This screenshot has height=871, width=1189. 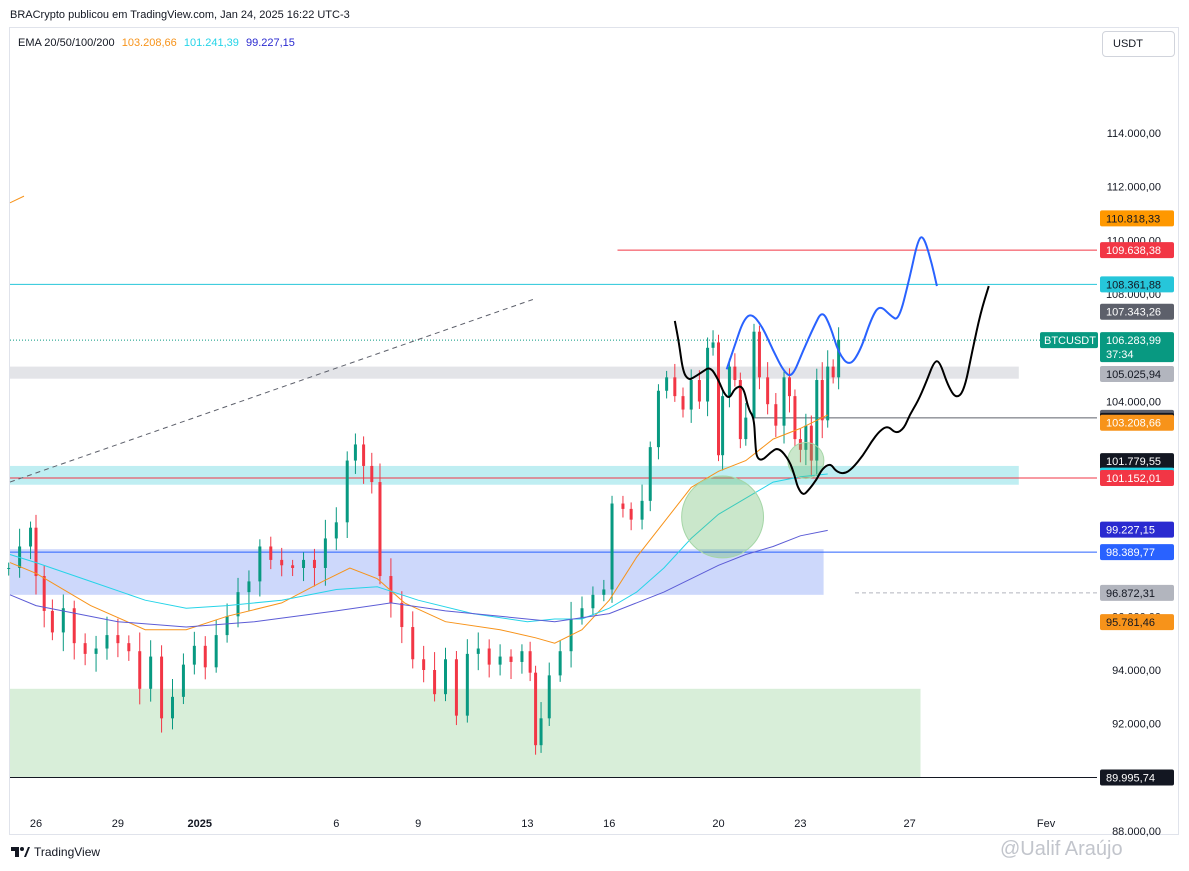 I want to click on price-tag: 110.818,33, so click(x=1137, y=218).